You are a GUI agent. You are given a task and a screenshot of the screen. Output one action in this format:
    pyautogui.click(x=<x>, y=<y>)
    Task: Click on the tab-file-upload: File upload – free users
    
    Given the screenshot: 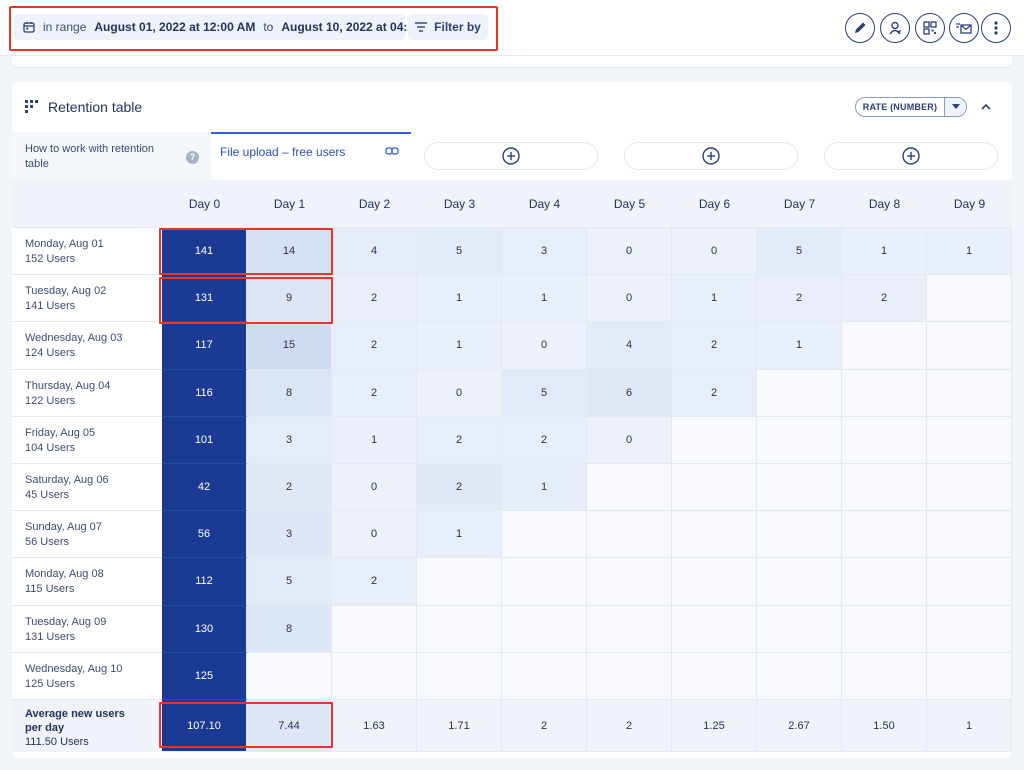 What is the action you would take?
    pyautogui.click(x=311, y=156)
    